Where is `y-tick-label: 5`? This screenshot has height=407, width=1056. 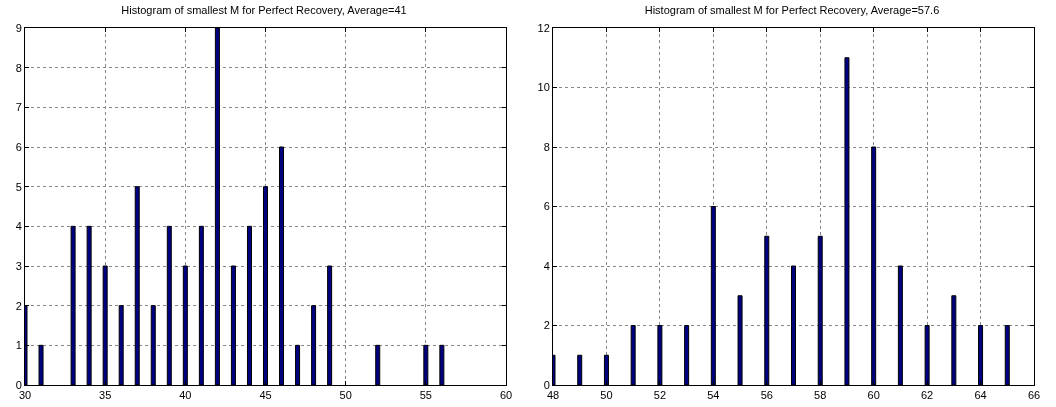 y-tick-label: 5 is located at coordinates (18, 186).